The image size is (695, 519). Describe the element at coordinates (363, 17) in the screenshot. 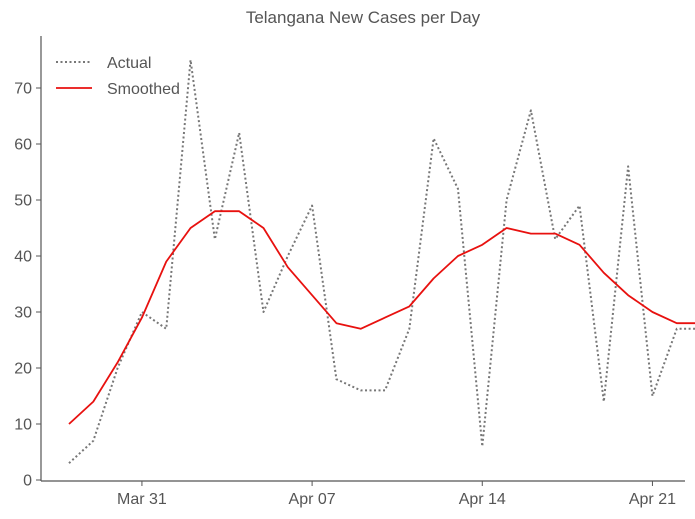

I see `chart-title: Telangana New Cases per Day` at that location.